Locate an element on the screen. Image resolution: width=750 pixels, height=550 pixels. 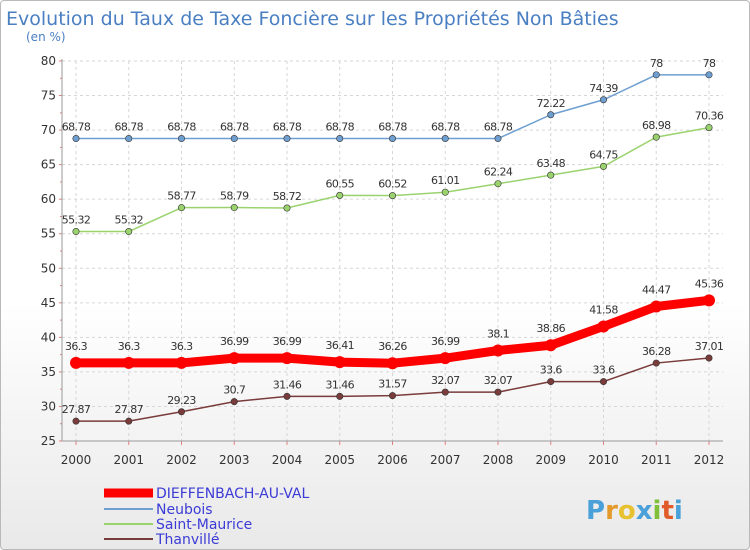
data-label: 58.72 is located at coordinates (287, 196).